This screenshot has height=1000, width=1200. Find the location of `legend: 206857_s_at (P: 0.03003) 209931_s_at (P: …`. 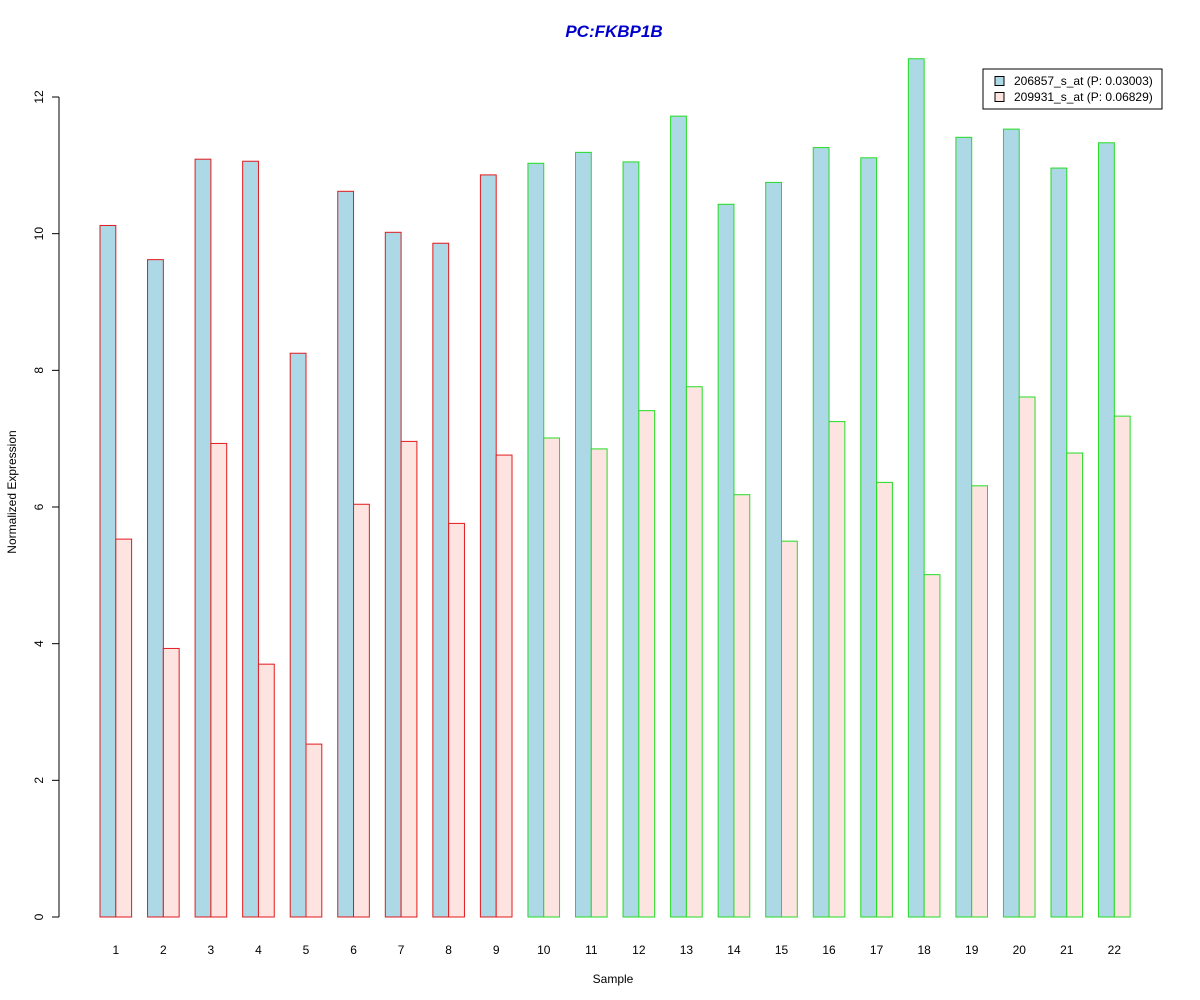

legend: 206857_s_at (P: 0.03003) 209931_s_at (P: … is located at coordinates (1072, 89).